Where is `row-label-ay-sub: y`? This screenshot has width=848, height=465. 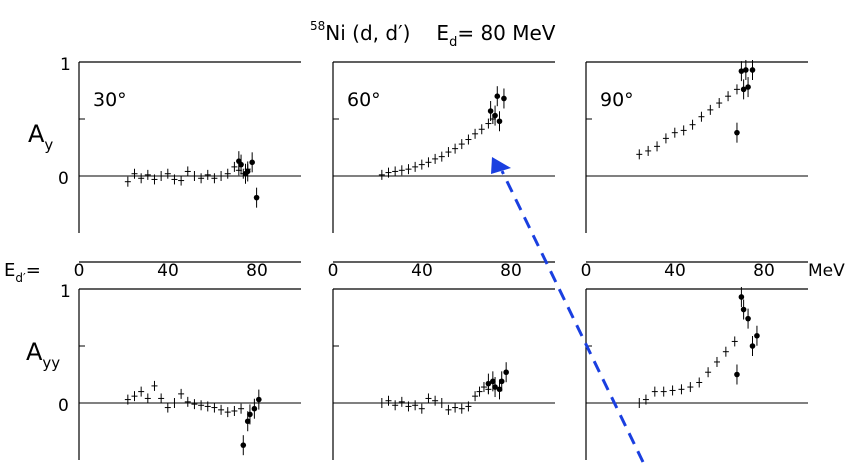
row-label-ay-sub: y is located at coordinates (48, 145).